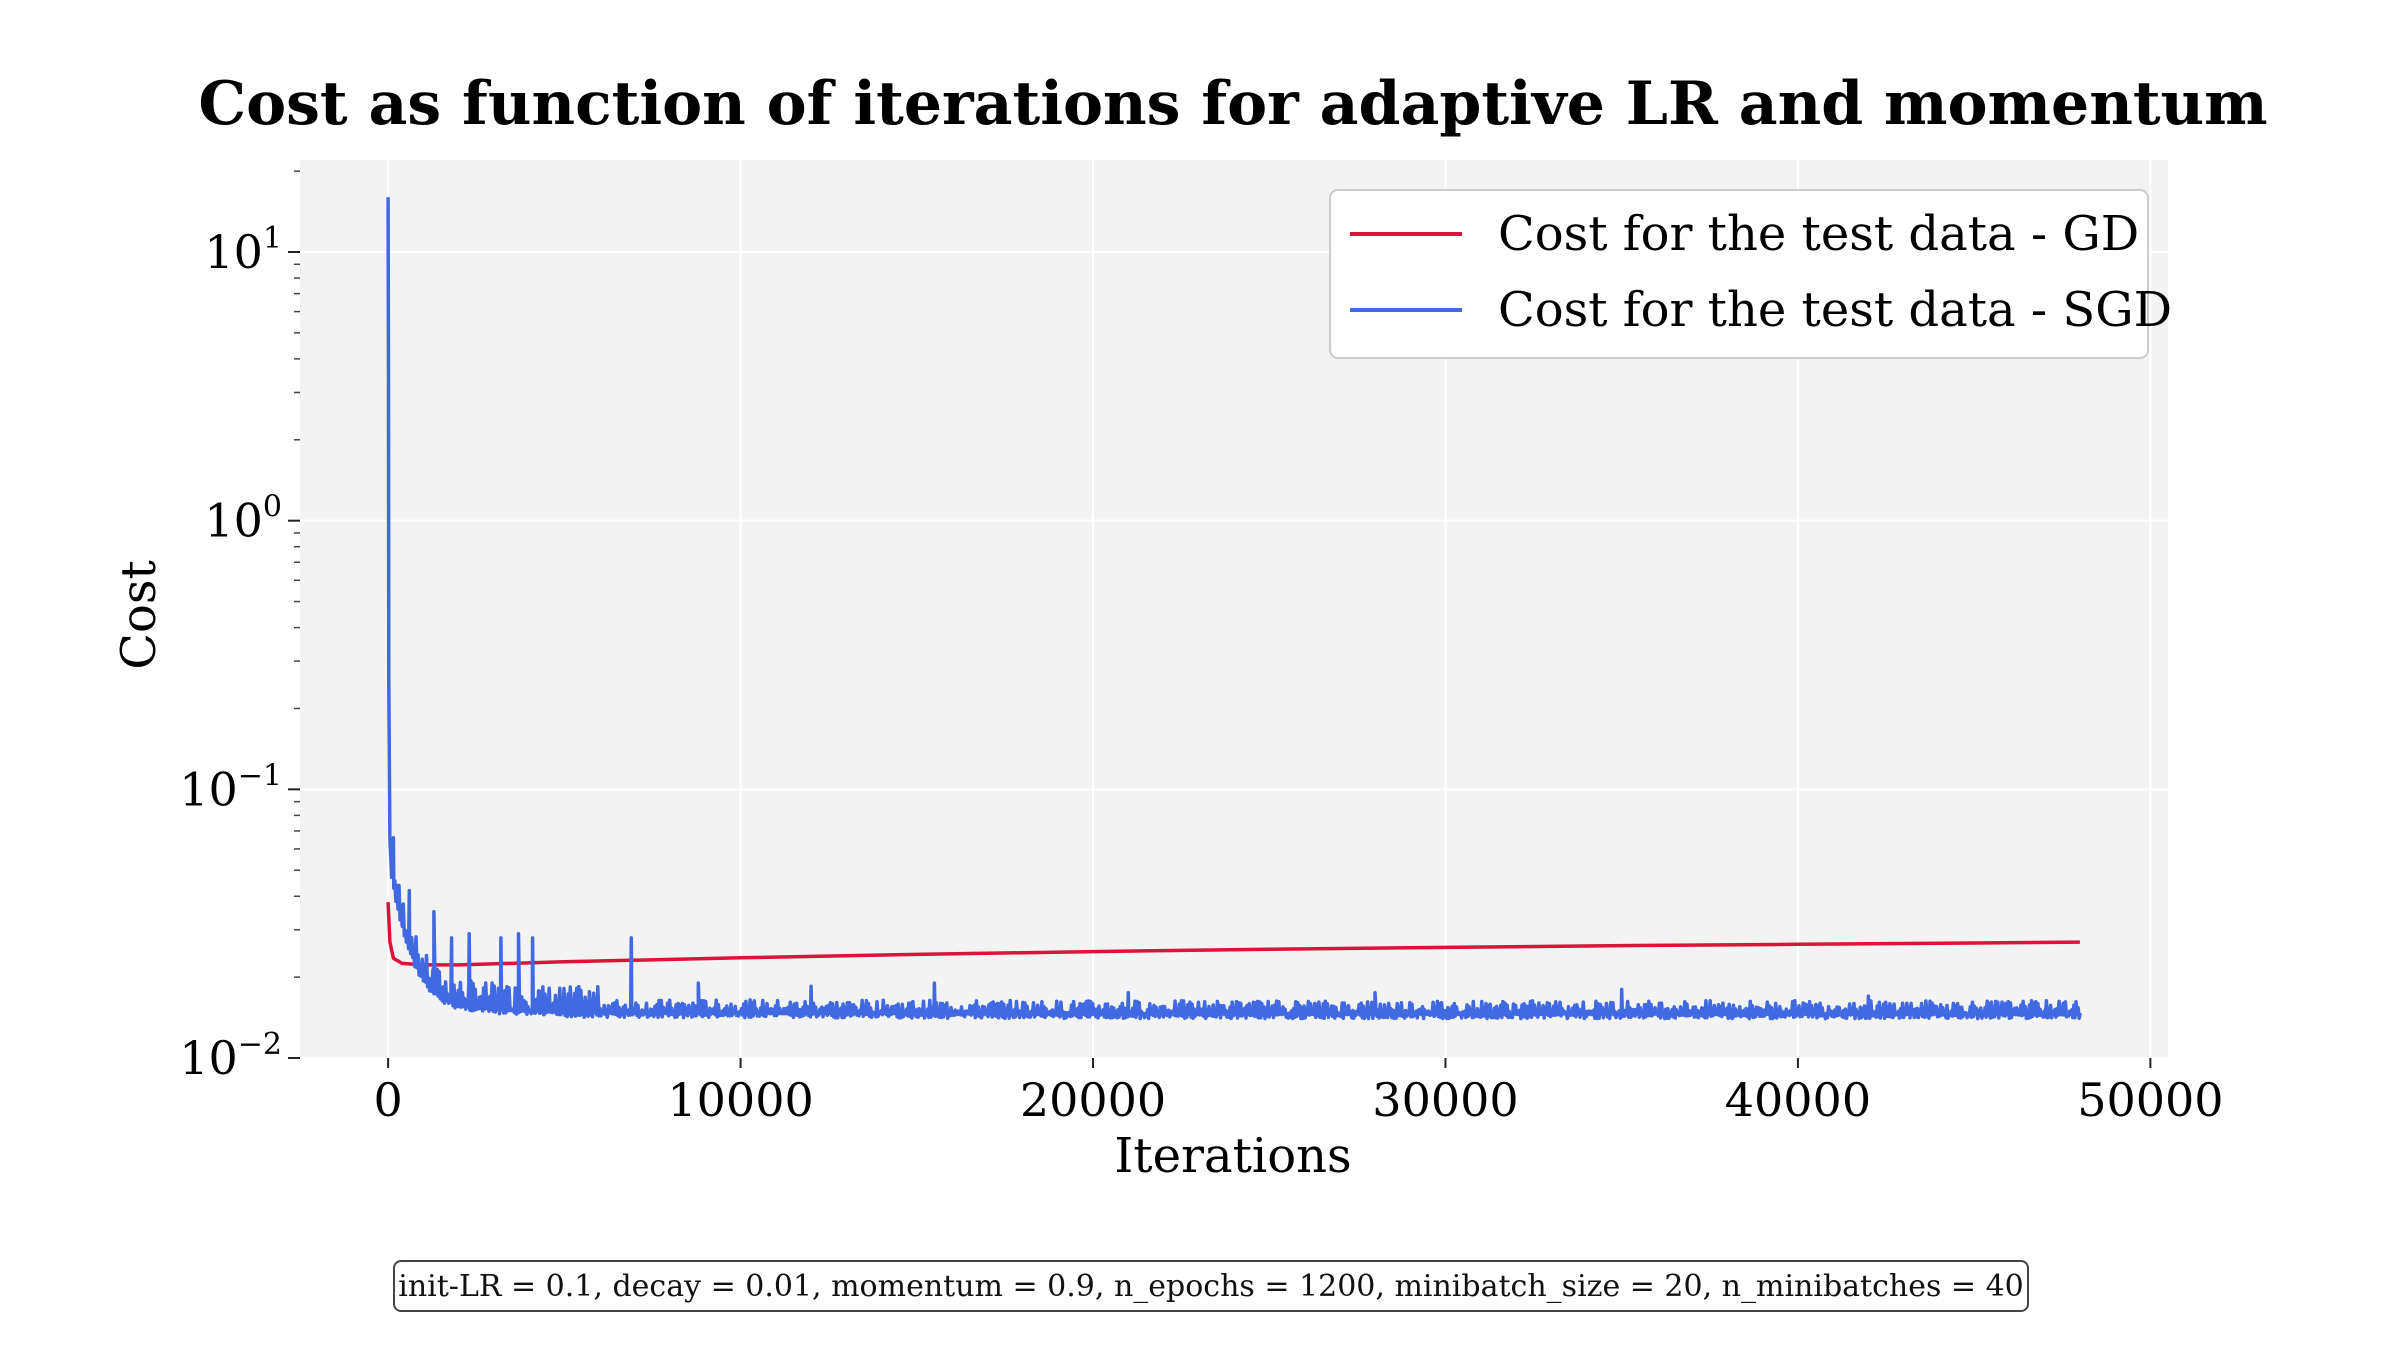  What do you see at coordinates (230, 787) in the screenshot?
I see `y-tick-label: 10⁻¹` at bounding box center [230, 787].